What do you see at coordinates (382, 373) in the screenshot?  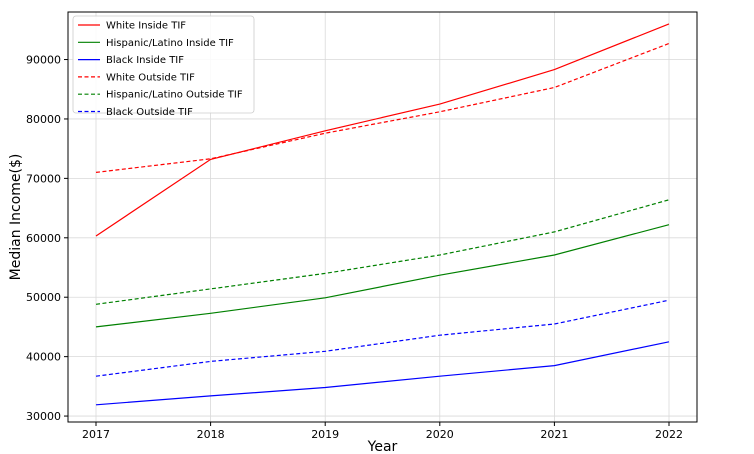 I see `series-line-black-inside-tif` at bounding box center [382, 373].